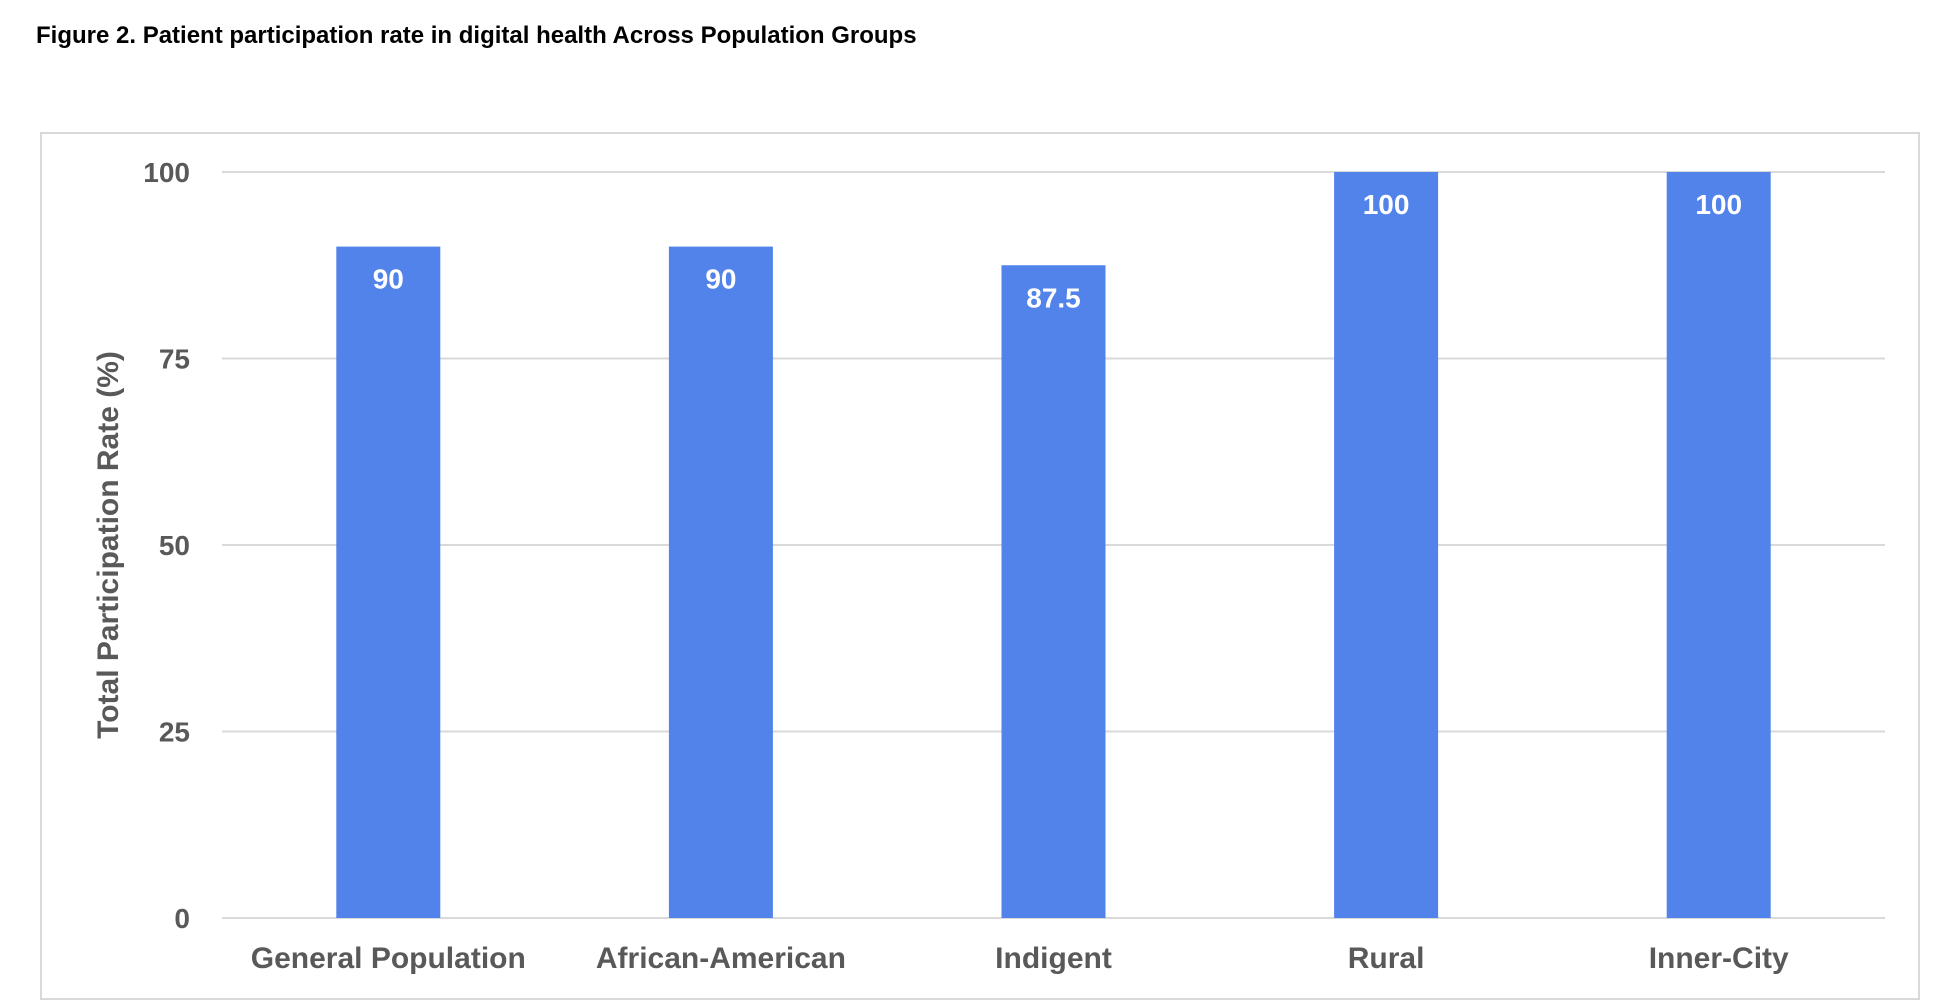 This screenshot has width=1946, height=1006. What do you see at coordinates (1386, 958) in the screenshot?
I see `x-tick-label: Rural` at bounding box center [1386, 958].